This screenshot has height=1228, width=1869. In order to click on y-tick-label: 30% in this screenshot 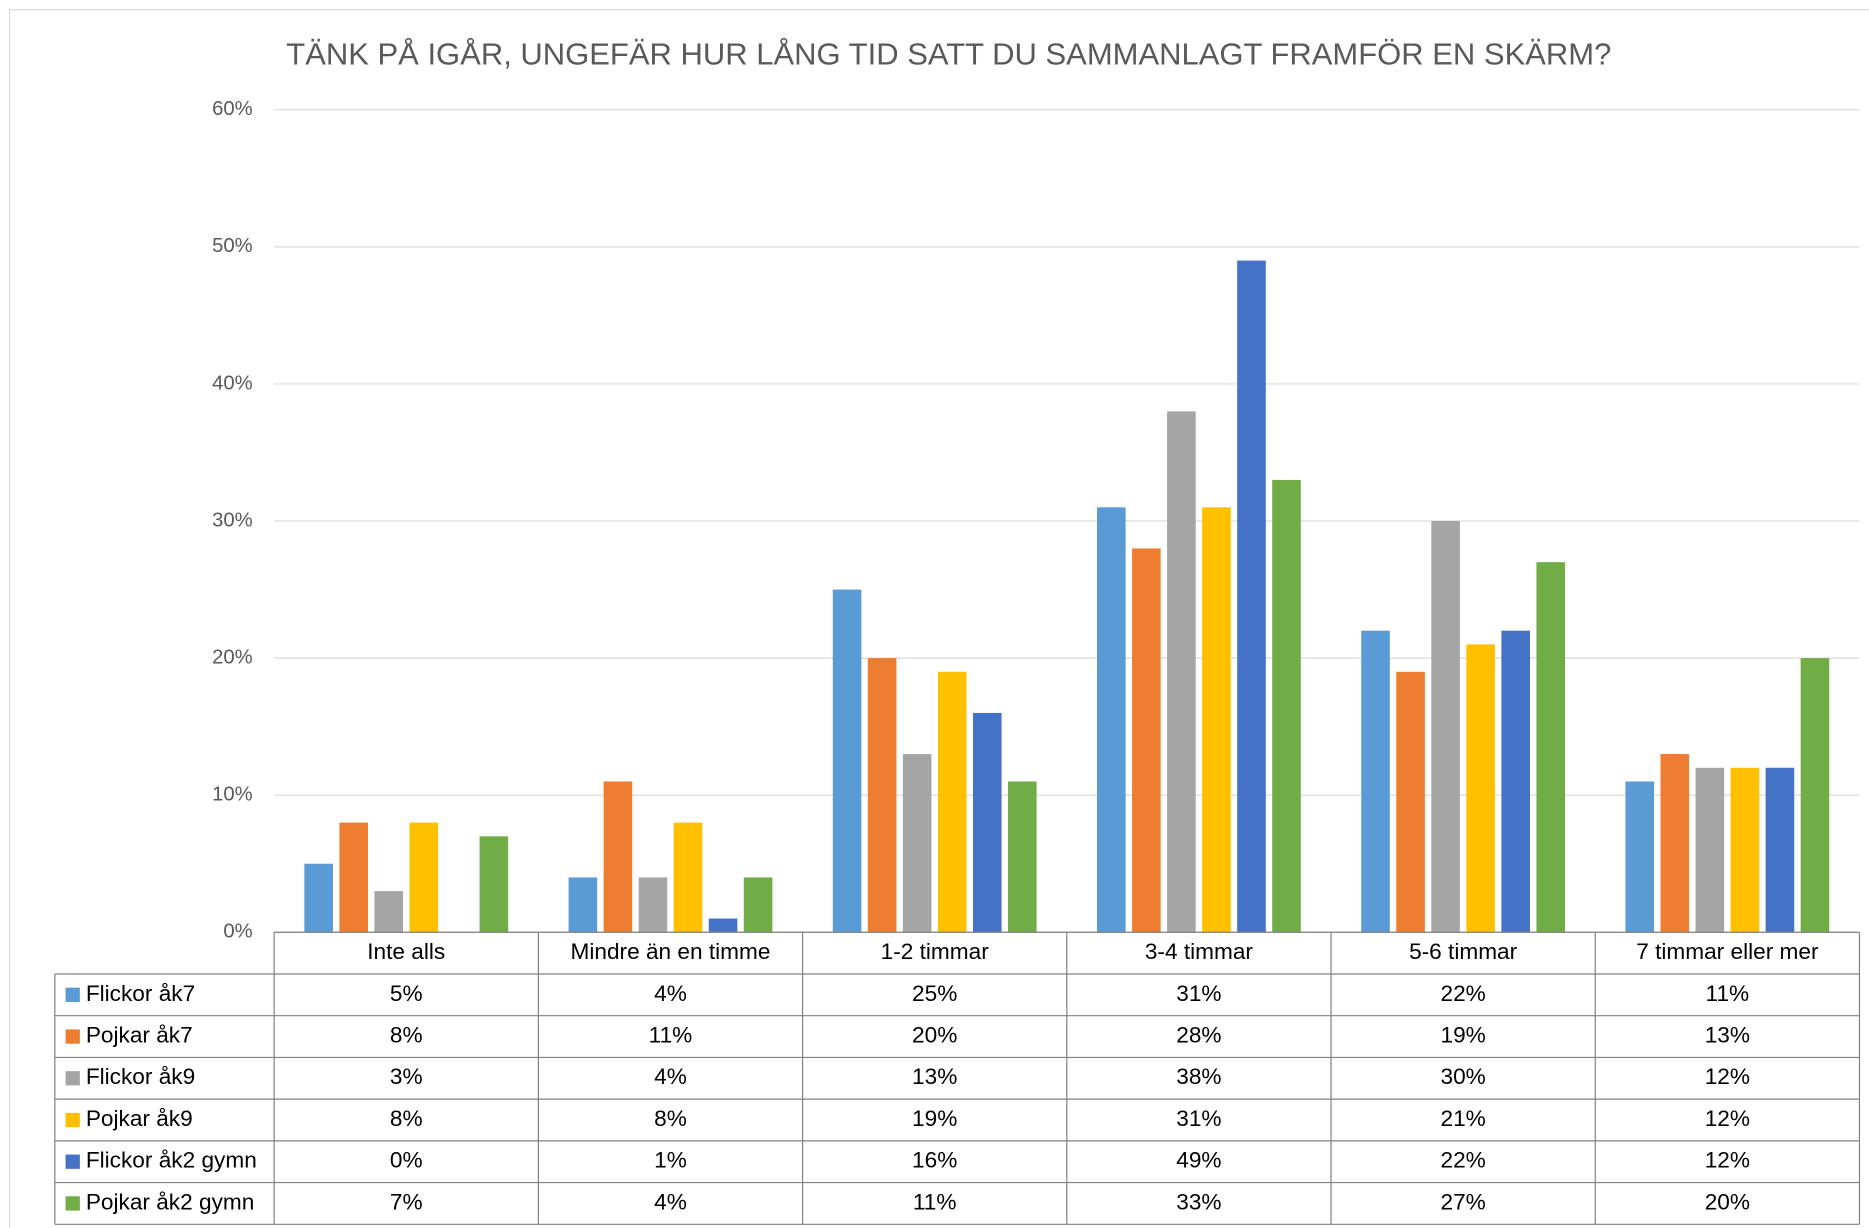, I will do `click(232, 520)`.